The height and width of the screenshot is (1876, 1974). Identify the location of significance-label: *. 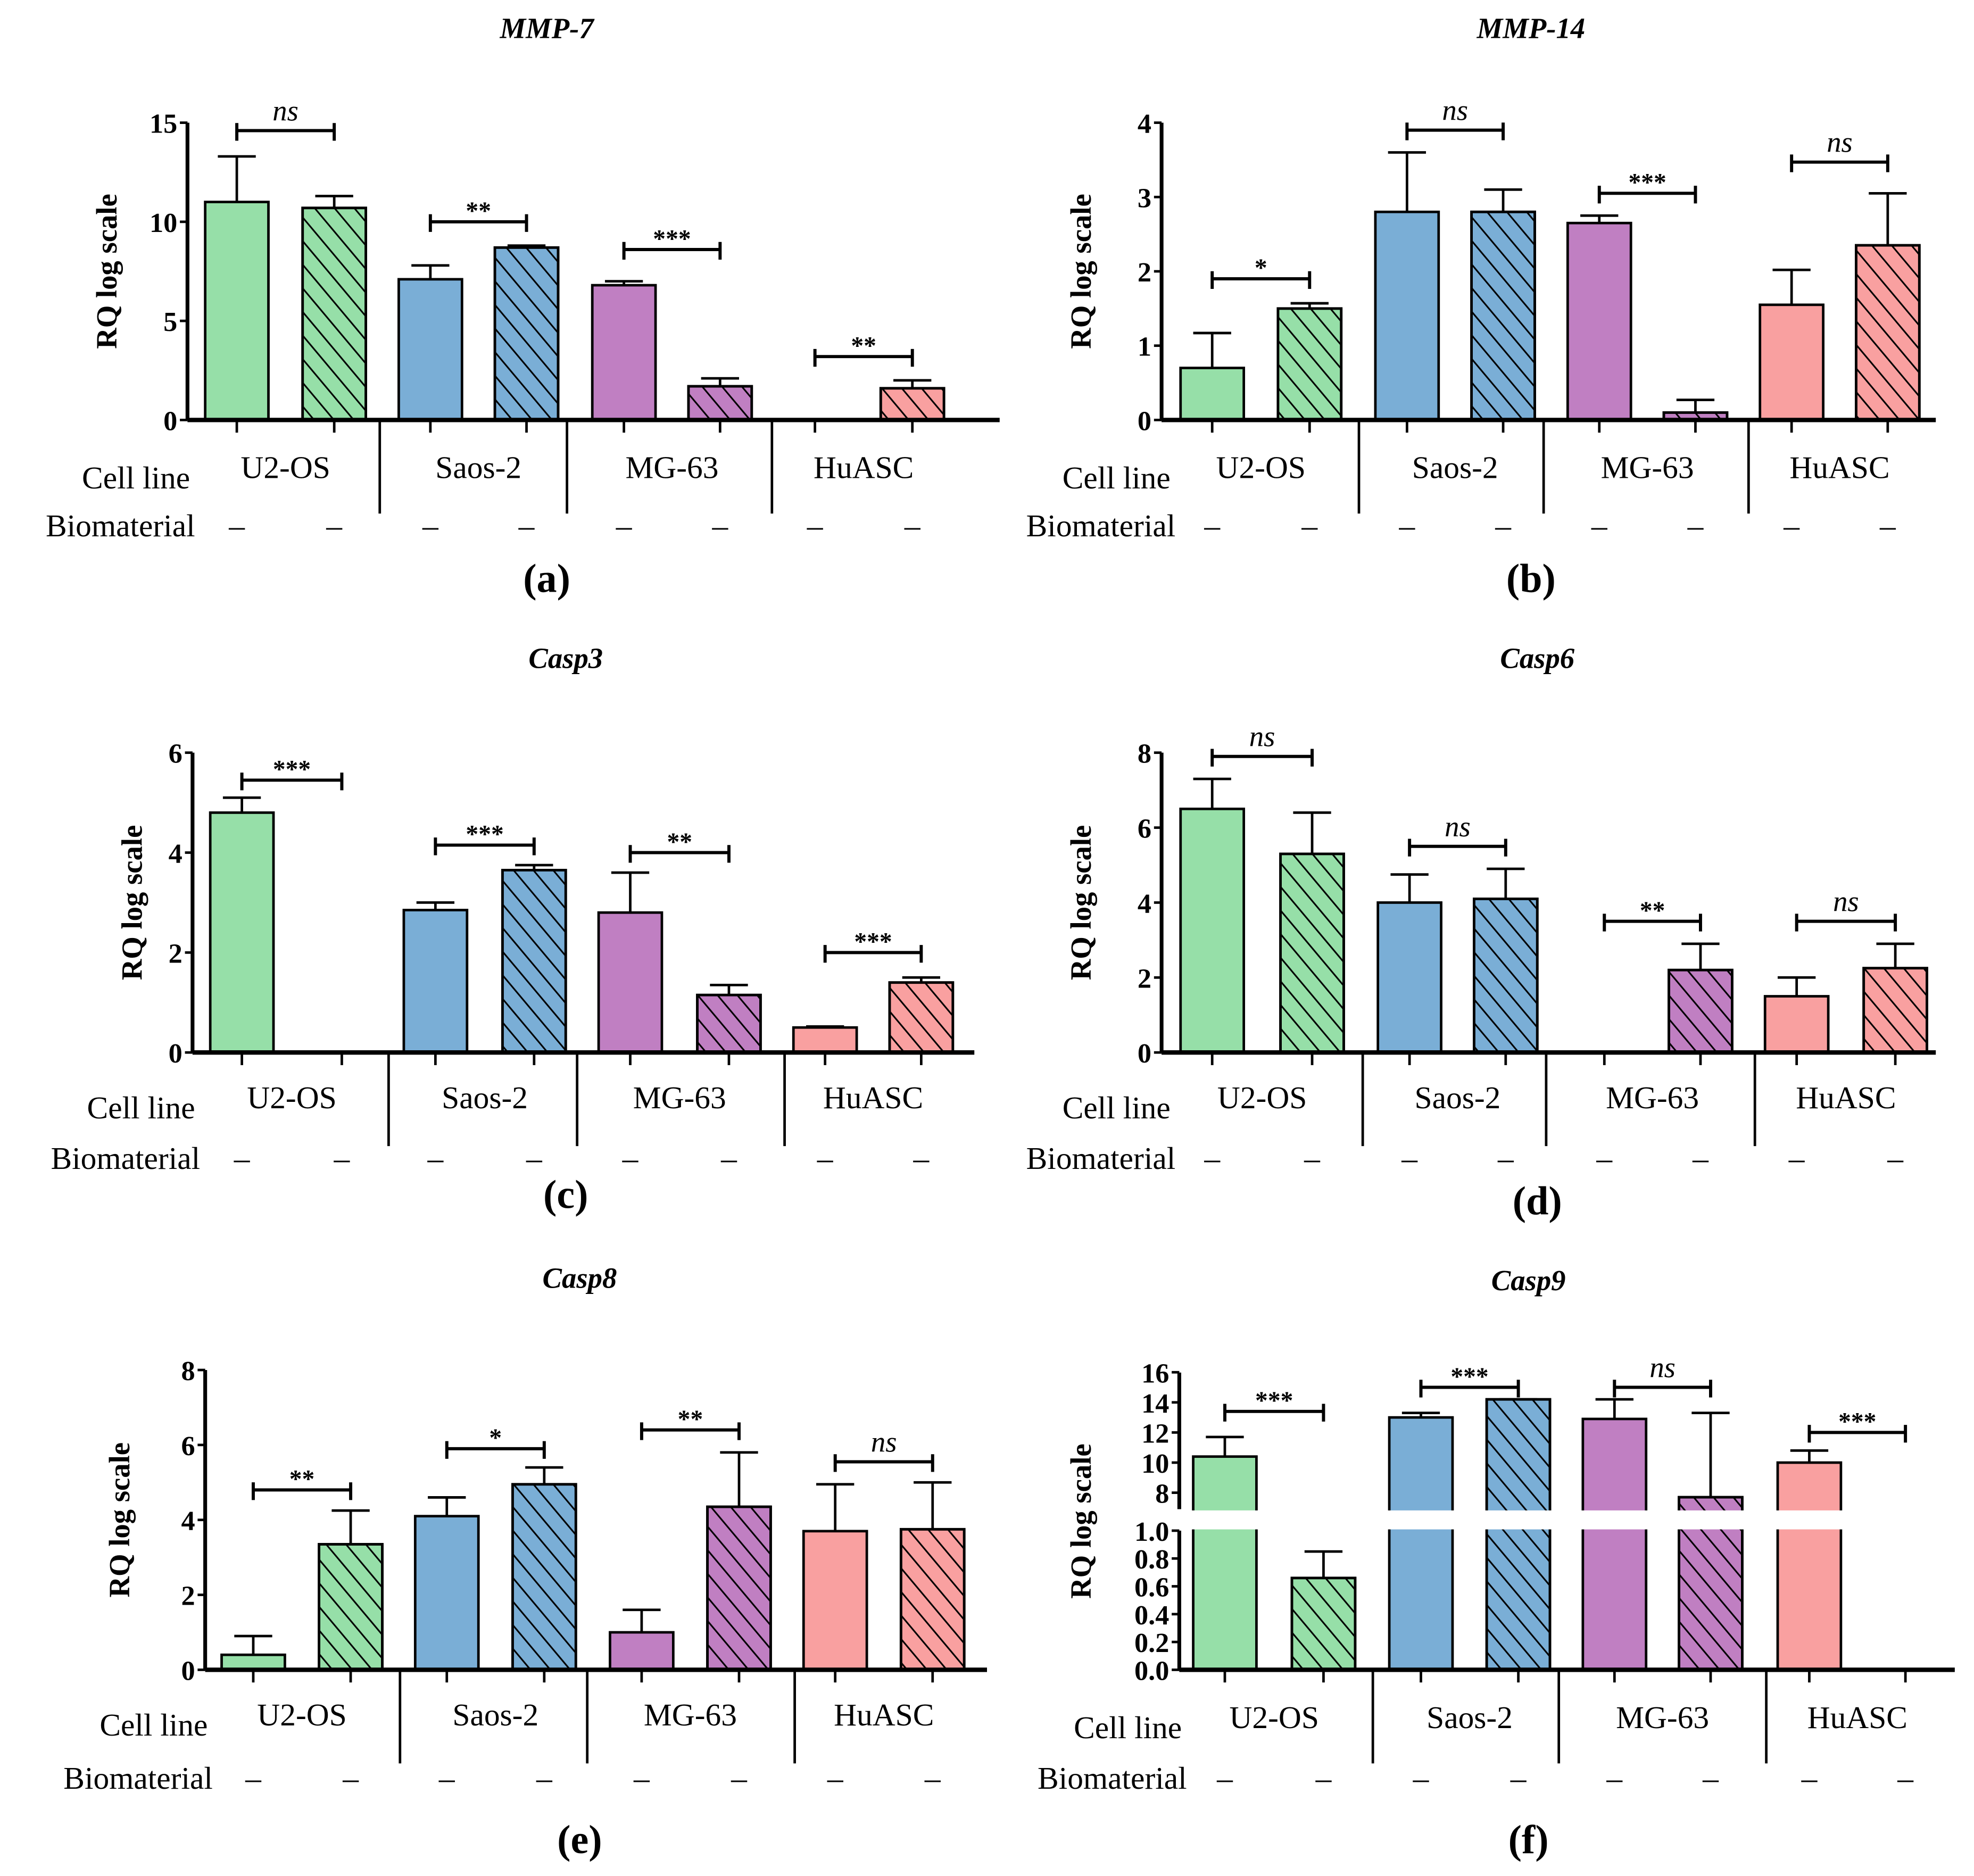
(495, 1438).